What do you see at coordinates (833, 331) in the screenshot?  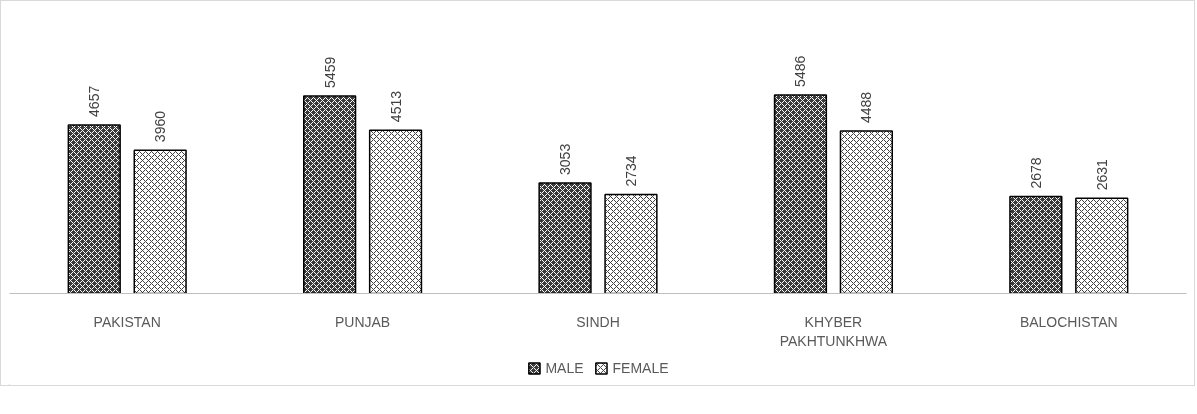 I see `x-tick-label: KHYBER PAKHTUNKHWA` at bounding box center [833, 331].